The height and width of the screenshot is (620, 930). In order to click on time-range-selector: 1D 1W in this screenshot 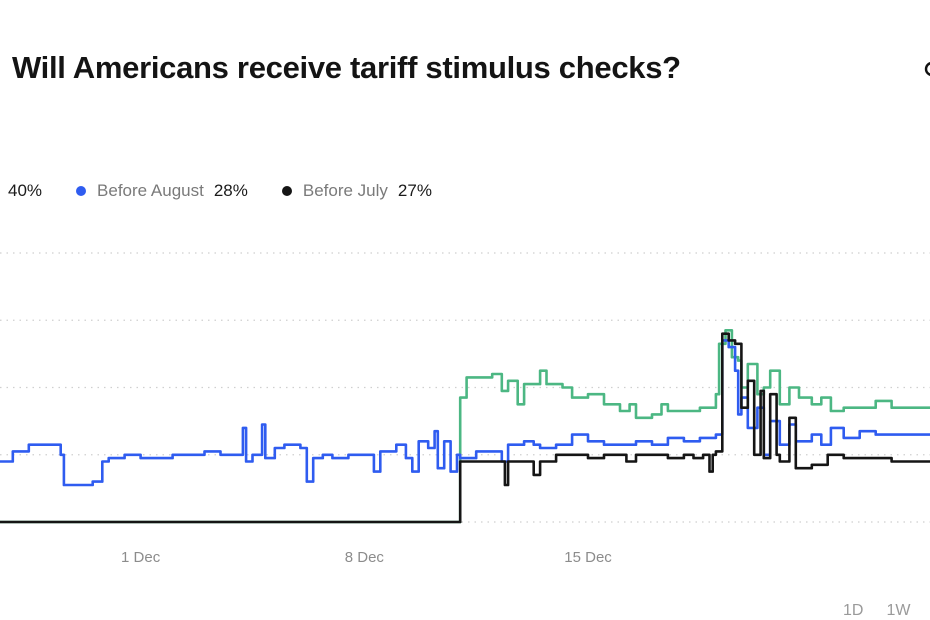, I will do `click(886, 611)`.